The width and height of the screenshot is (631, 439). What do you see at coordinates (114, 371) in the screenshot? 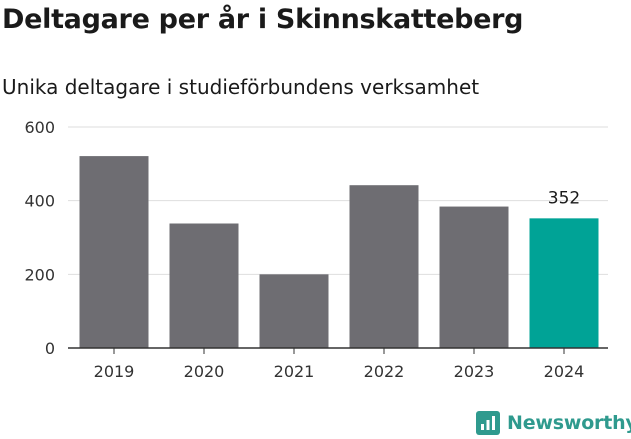
I see `x-tick-label-2019: 2019` at bounding box center [114, 371].